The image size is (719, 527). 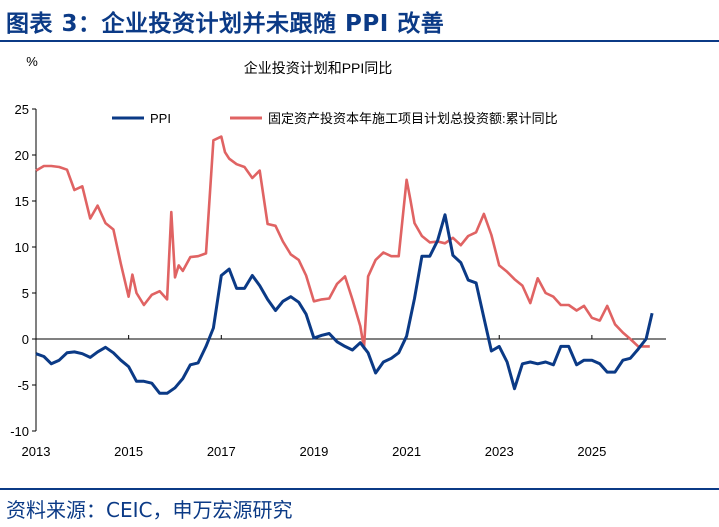 I want to click on y-tick-label: 0, so click(x=25, y=339).